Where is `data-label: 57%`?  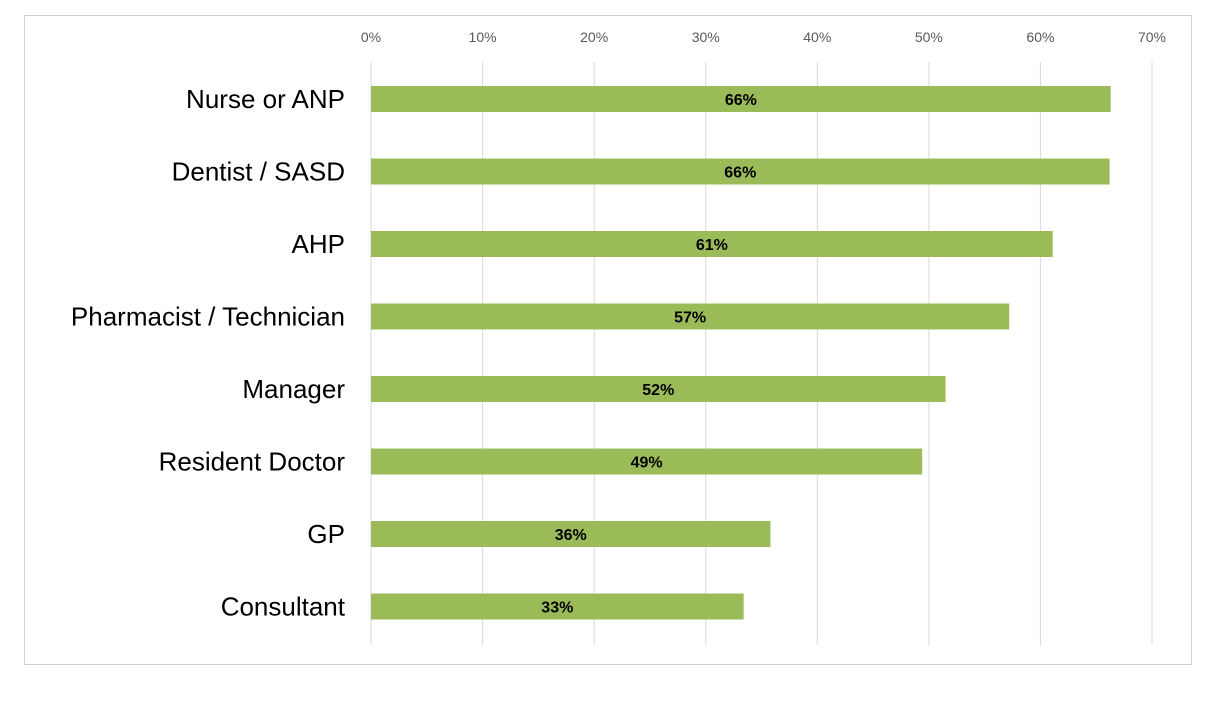
data-label: 57% is located at coordinates (690, 318).